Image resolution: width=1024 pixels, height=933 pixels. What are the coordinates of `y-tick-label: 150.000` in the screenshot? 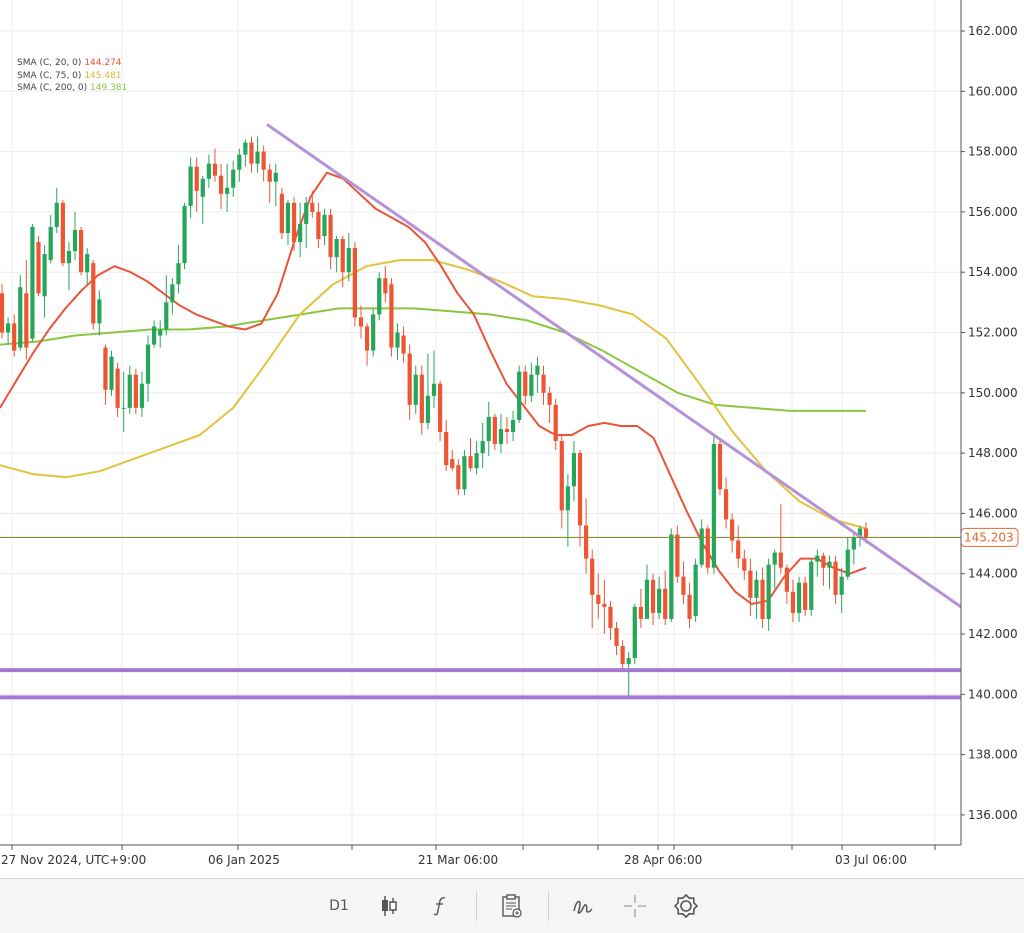 It's located at (993, 393).